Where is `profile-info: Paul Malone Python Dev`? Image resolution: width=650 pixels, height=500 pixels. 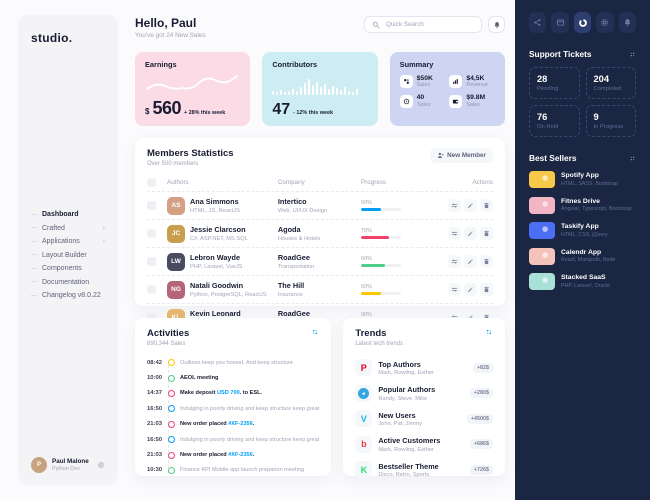 profile-info: Paul Malone Python Dev is located at coordinates (70, 465).